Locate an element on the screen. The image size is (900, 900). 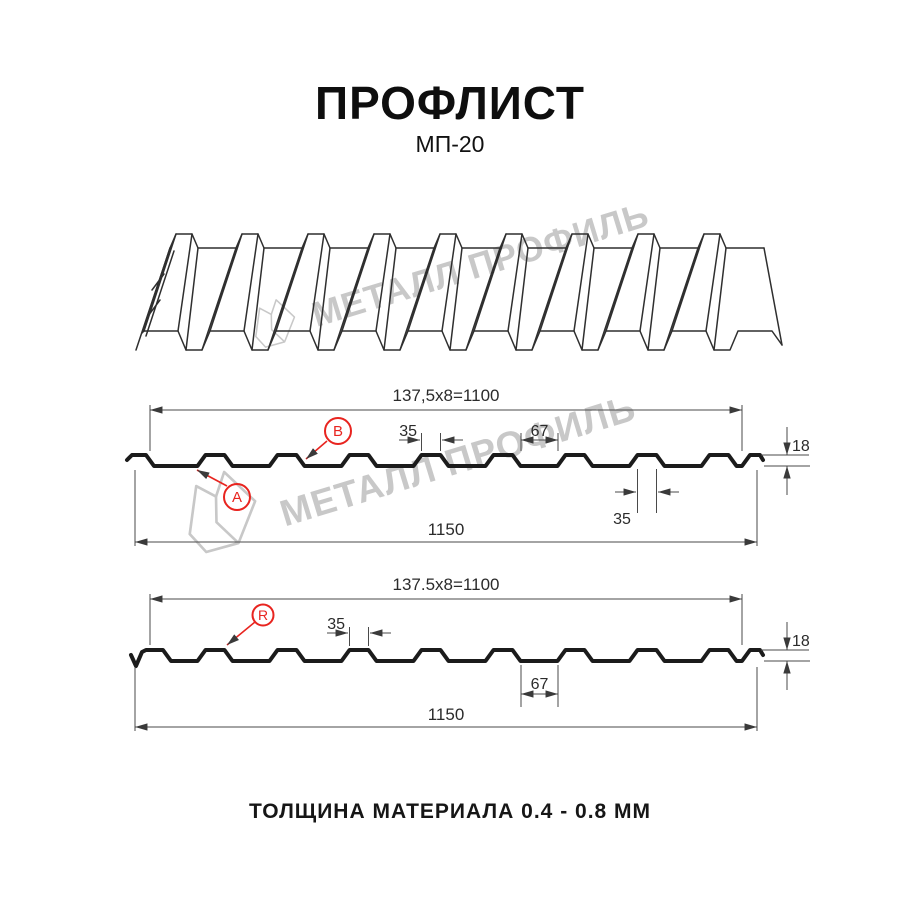
material-thickness-note: ТОЛЩИНА МАТЕРИАЛА 0.4 - 0.8 ММ is located at coordinates (450, 811).